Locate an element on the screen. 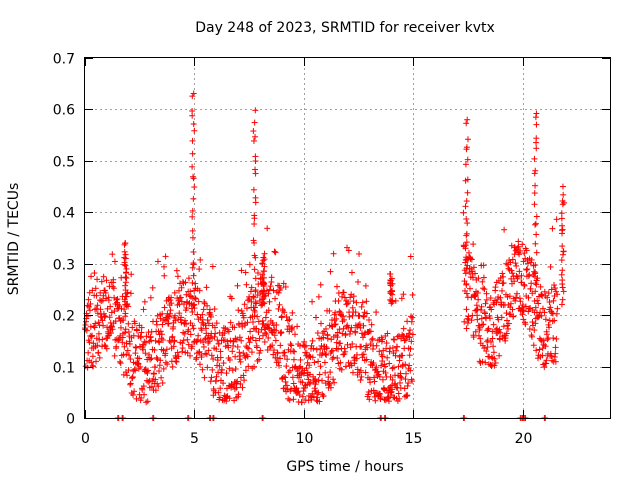 The height and width of the screenshot is (480, 640). x-axis-label: GPS time / hours is located at coordinates (344, 467).